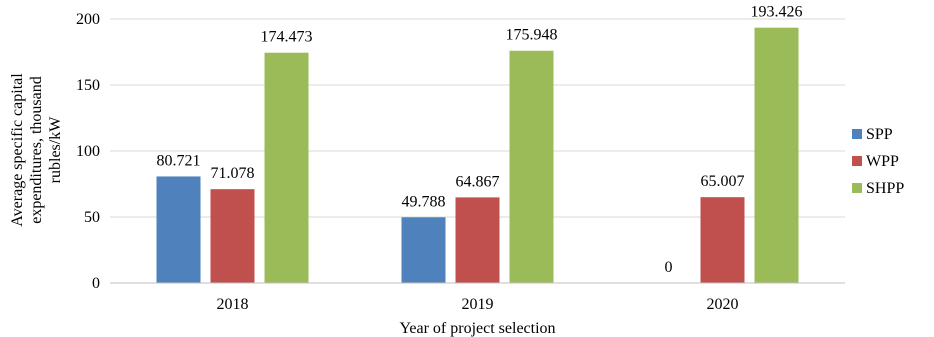 The height and width of the screenshot is (337, 934). I want to click on y-tick-label: 0, so click(96, 283).